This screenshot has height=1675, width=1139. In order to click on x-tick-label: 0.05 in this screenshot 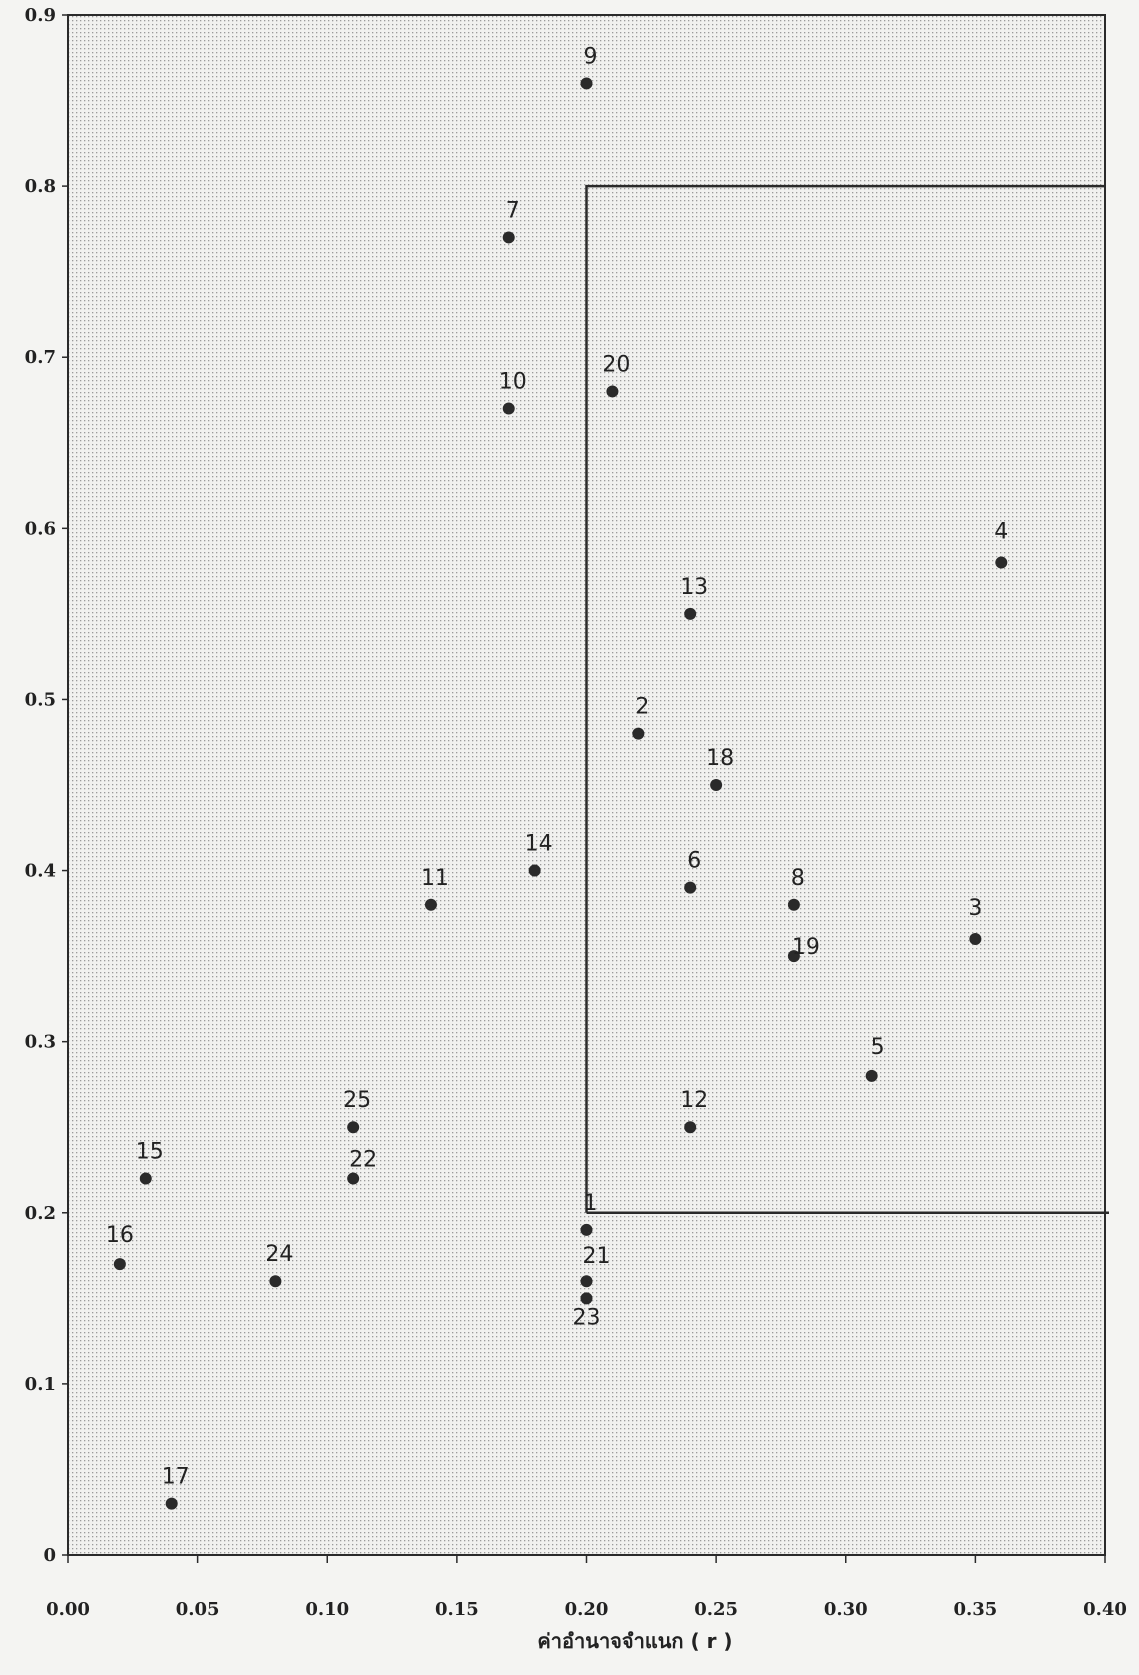, I will do `click(198, 1609)`.